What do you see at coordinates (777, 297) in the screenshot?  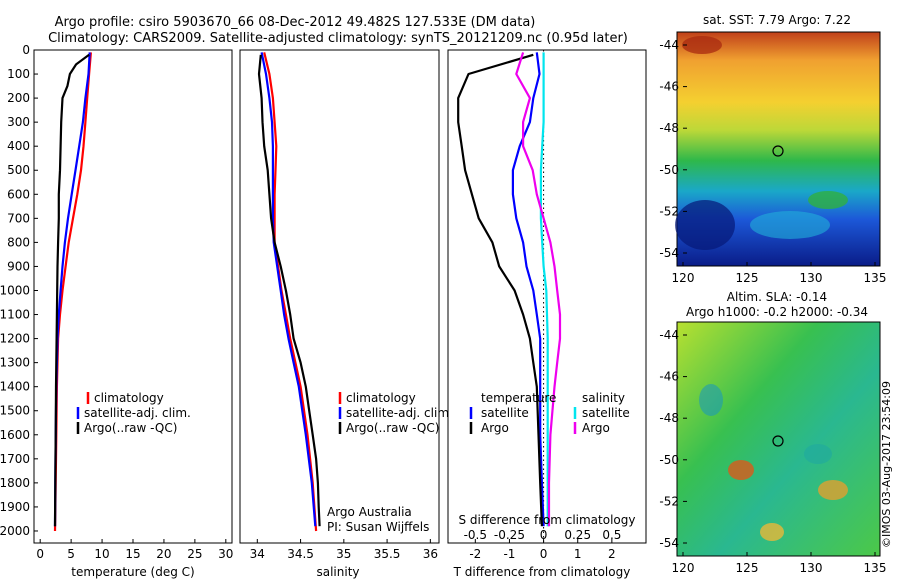 I see `sla-map-title-line1: Altim. SLA: -0.14` at bounding box center [777, 297].